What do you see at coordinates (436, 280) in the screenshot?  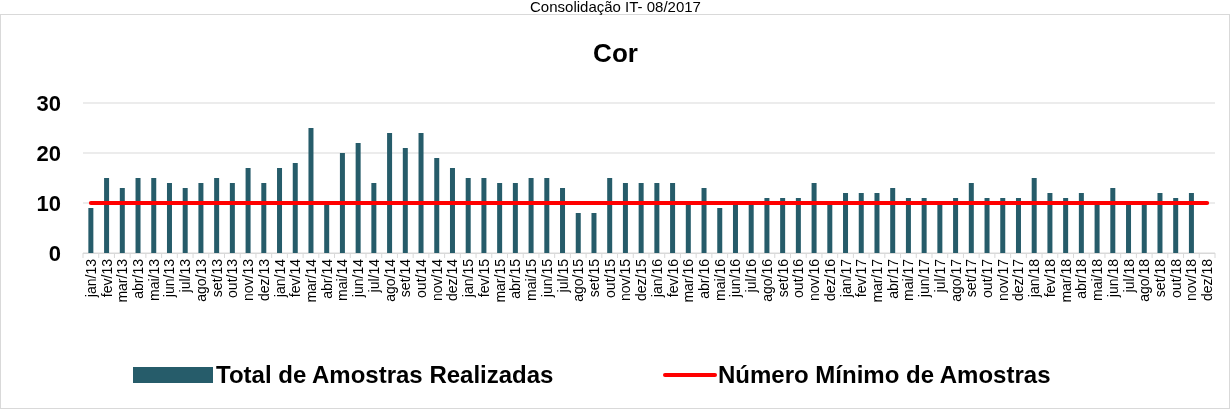 I see `x-tick-label: nov/14` at bounding box center [436, 280].